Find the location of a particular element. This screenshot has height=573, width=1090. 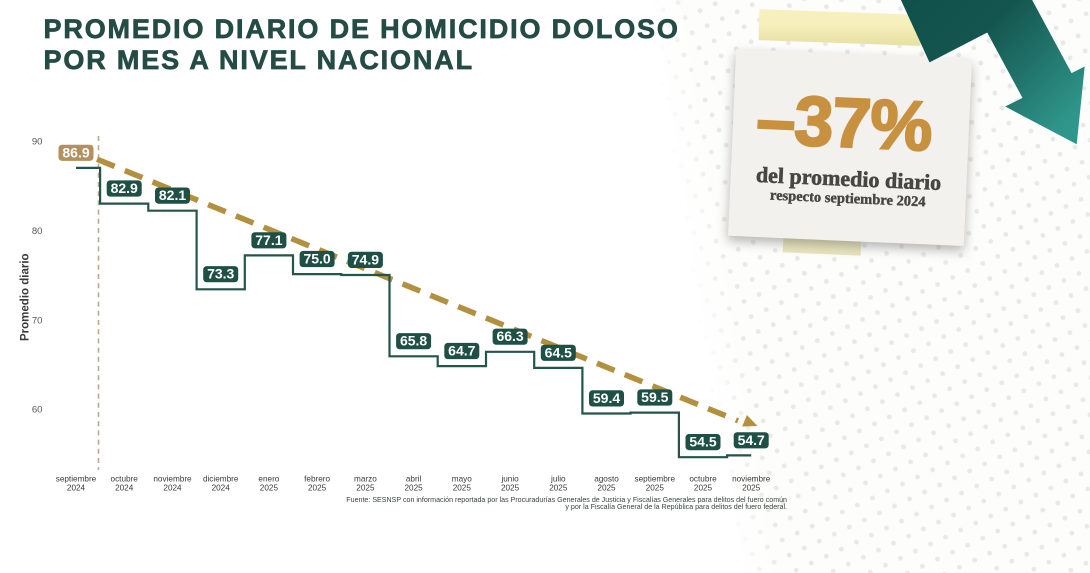

svg-text: 66.3 is located at coordinates (509, 336).